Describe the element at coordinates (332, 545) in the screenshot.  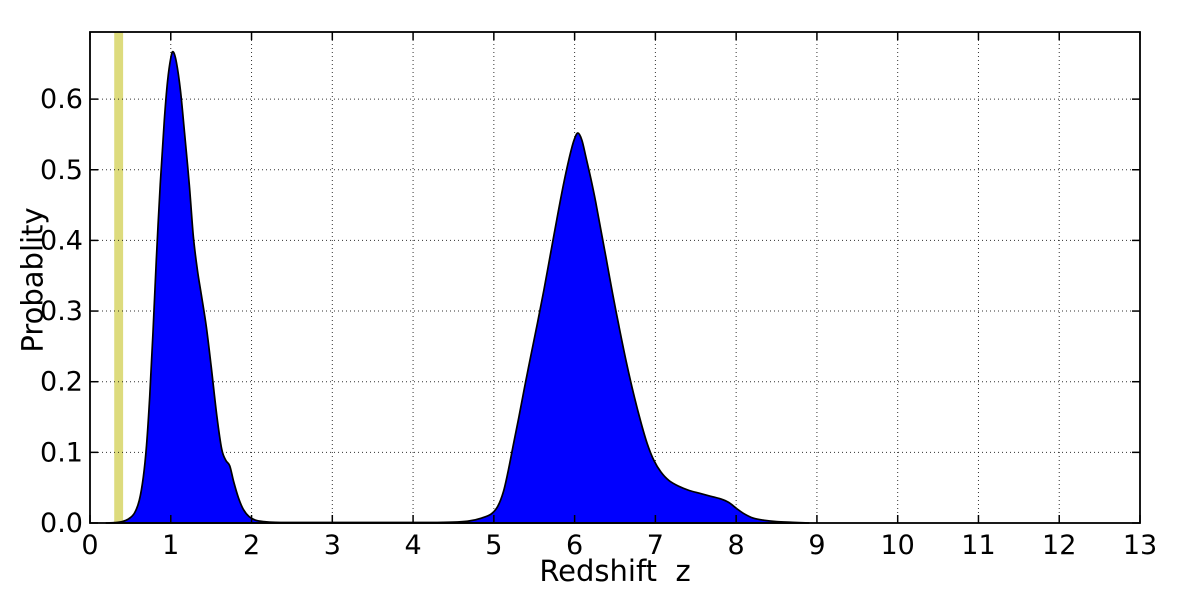
I see `x-tick-label: 3` at that location.